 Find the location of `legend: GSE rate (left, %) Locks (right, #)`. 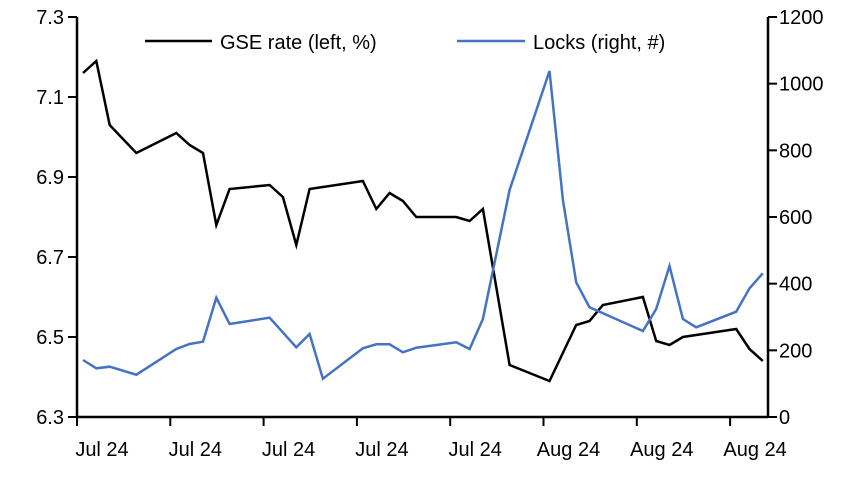

legend: GSE rate (left, %) Locks (right, #) is located at coordinates (405, 43).